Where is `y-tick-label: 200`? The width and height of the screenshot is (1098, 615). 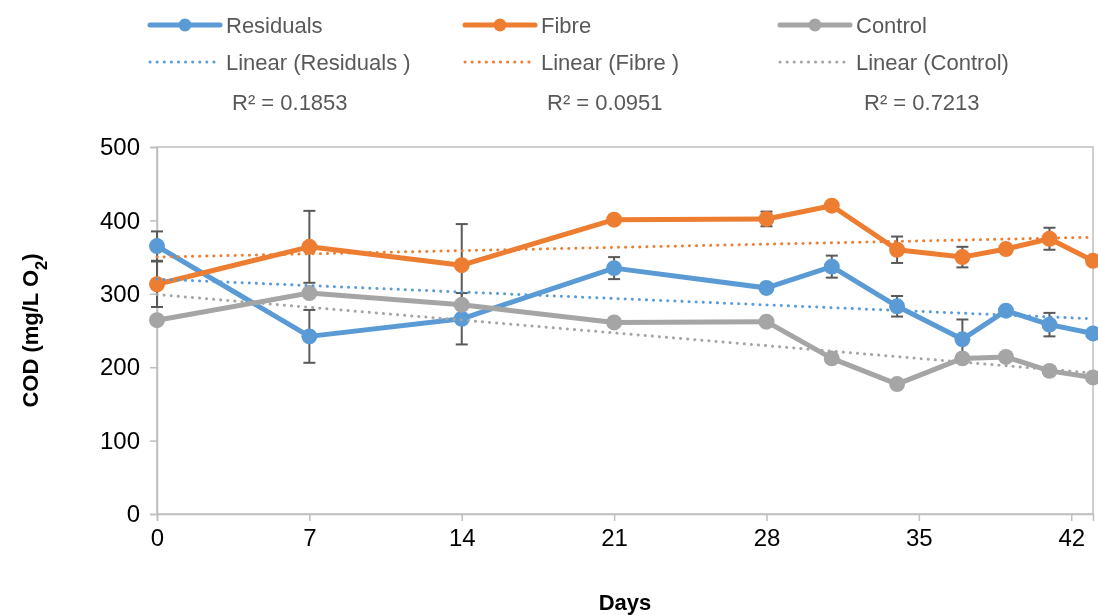
y-tick-label: 200 is located at coordinates (119, 367).